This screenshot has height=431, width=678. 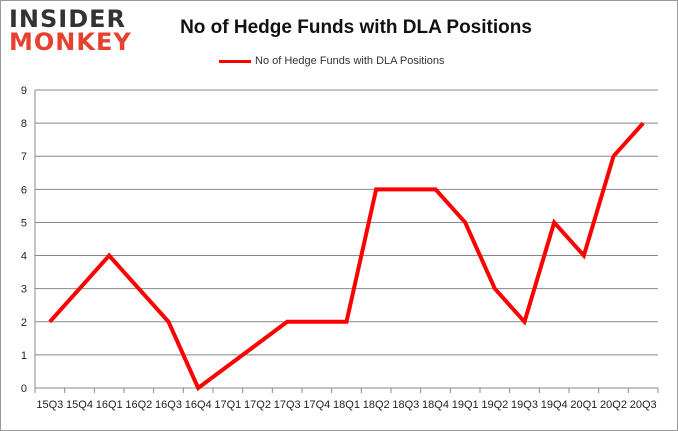 I want to click on logo-monkey: MONKEY, so click(x=70, y=42).